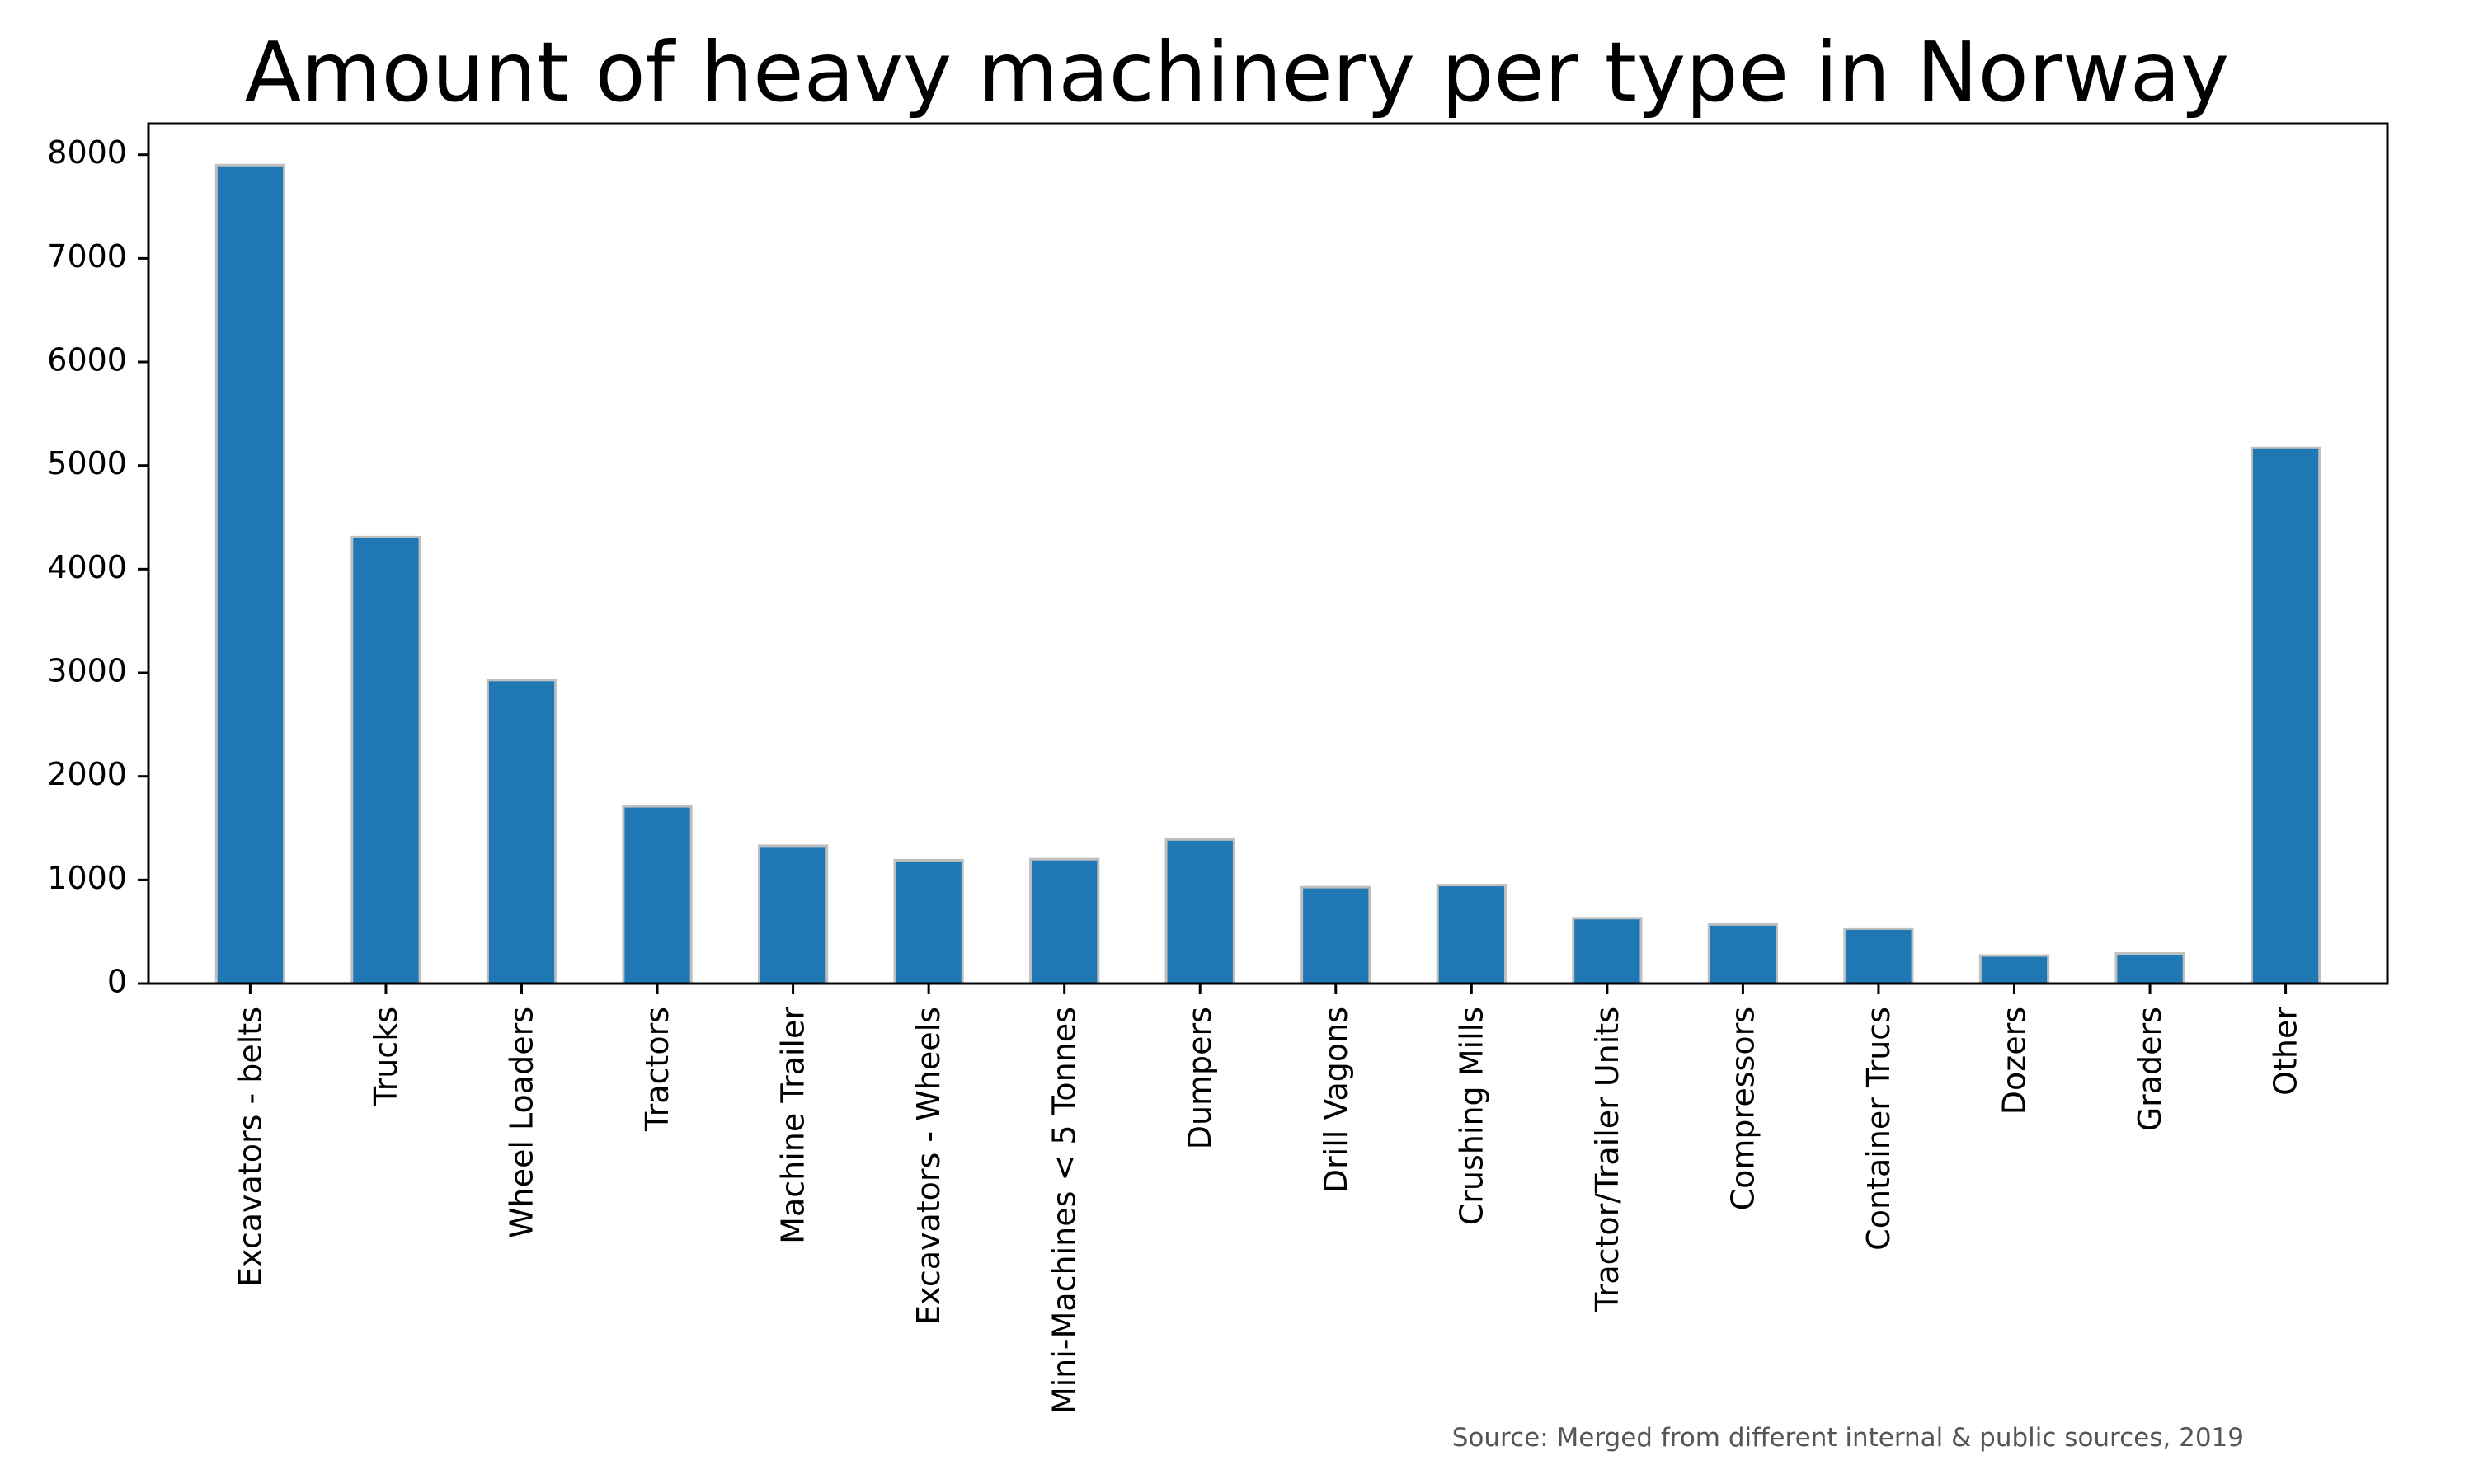 The width and height of the screenshot is (2474, 1484). I want to click on y-tick-label: 5000, so click(87, 463).